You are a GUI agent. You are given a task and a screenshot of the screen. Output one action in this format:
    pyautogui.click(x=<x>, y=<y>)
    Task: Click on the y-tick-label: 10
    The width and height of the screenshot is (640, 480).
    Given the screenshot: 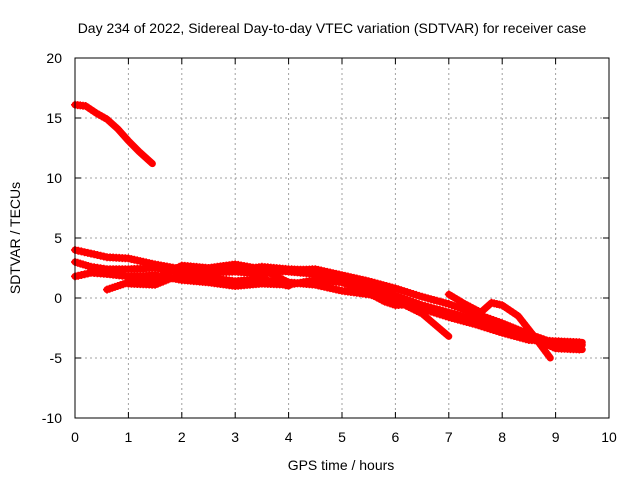 What is the action you would take?
    pyautogui.click(x=54, y=178)
    